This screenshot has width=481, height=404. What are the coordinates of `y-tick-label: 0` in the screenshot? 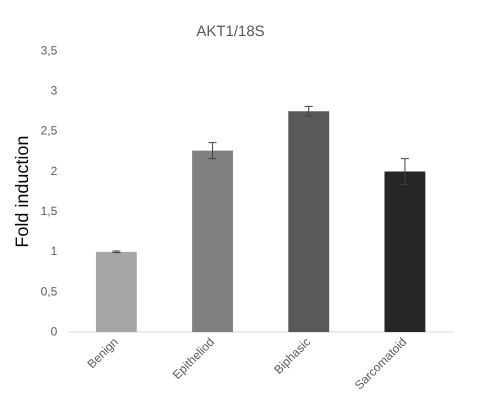 It's located at (54, 331).